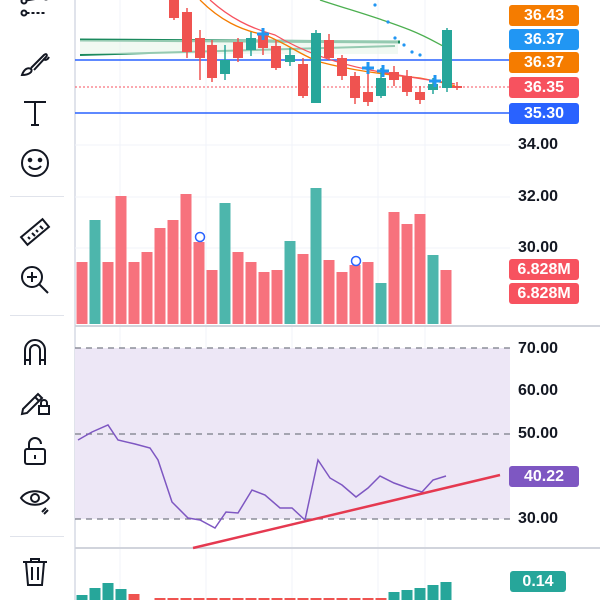  What do you see at coordinates (35, 401) in the screenshot?
I see `lock-drawing-tool-icon` at bounding box center [35, 401].